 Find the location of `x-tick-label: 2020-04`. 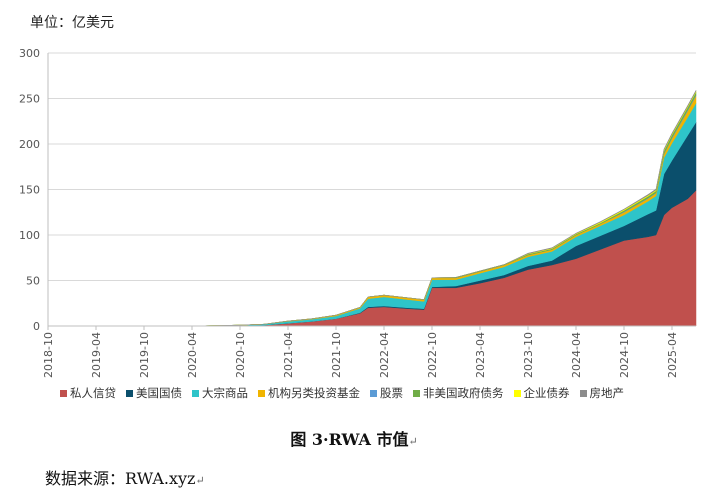

x-tick-label: 2020-04 is located at coordinates (192, 355).